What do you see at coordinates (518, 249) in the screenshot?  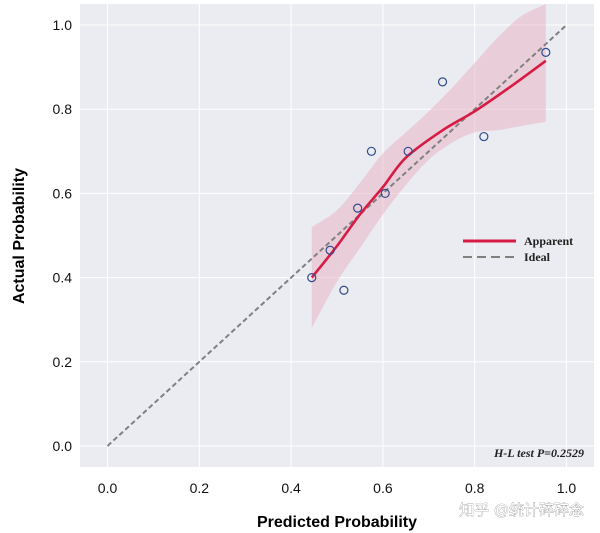 I see `legend: Apparent Ideal` at bounding box center [518, 249].